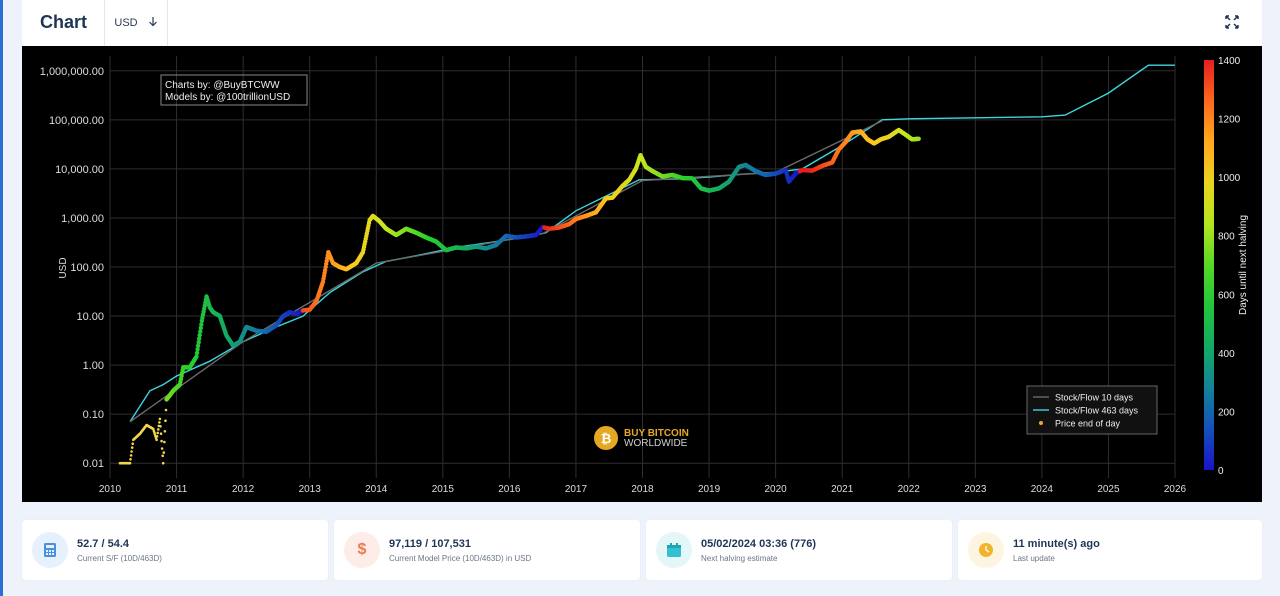 The width and height of the screenshot is (1280, 596). What do you see at coordinates (50, 550) in the screenshot?
I see `calculator-icon` at bounding box center [50, 550].